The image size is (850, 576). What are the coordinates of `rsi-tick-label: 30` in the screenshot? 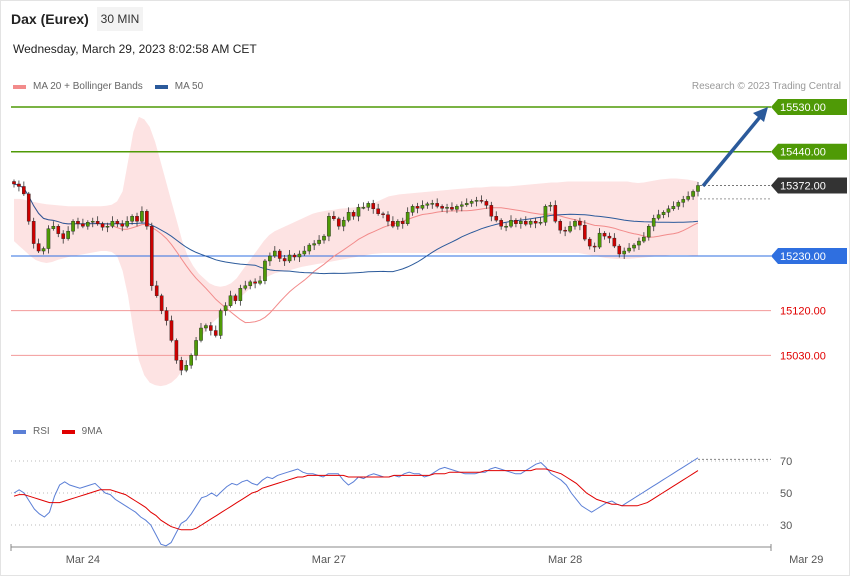 It's located at (786, 526).